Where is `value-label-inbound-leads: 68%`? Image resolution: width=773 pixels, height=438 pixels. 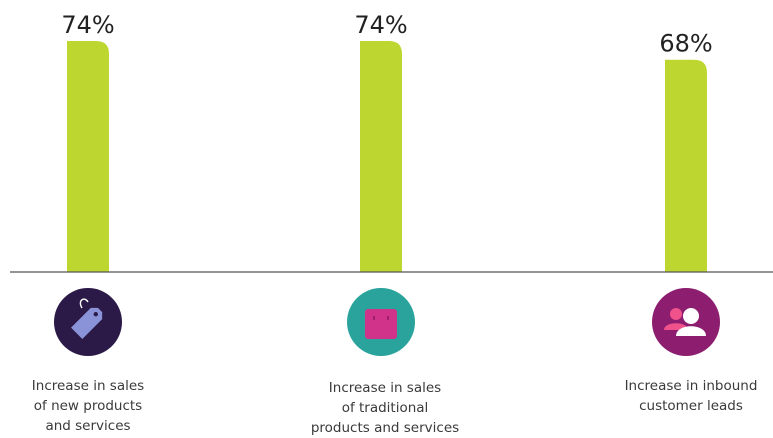 value-label-inbound-leads: 68% is located at coordinates (685, 44).